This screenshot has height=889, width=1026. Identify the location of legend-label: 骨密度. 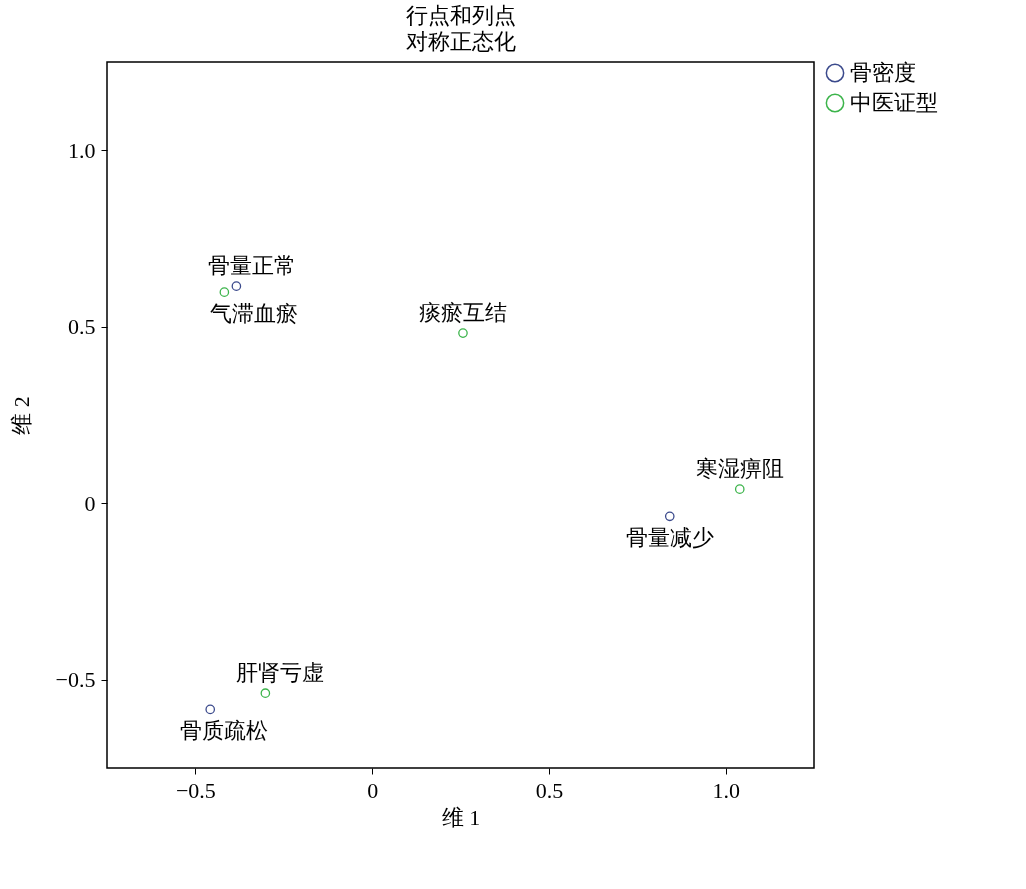
(883, 72).